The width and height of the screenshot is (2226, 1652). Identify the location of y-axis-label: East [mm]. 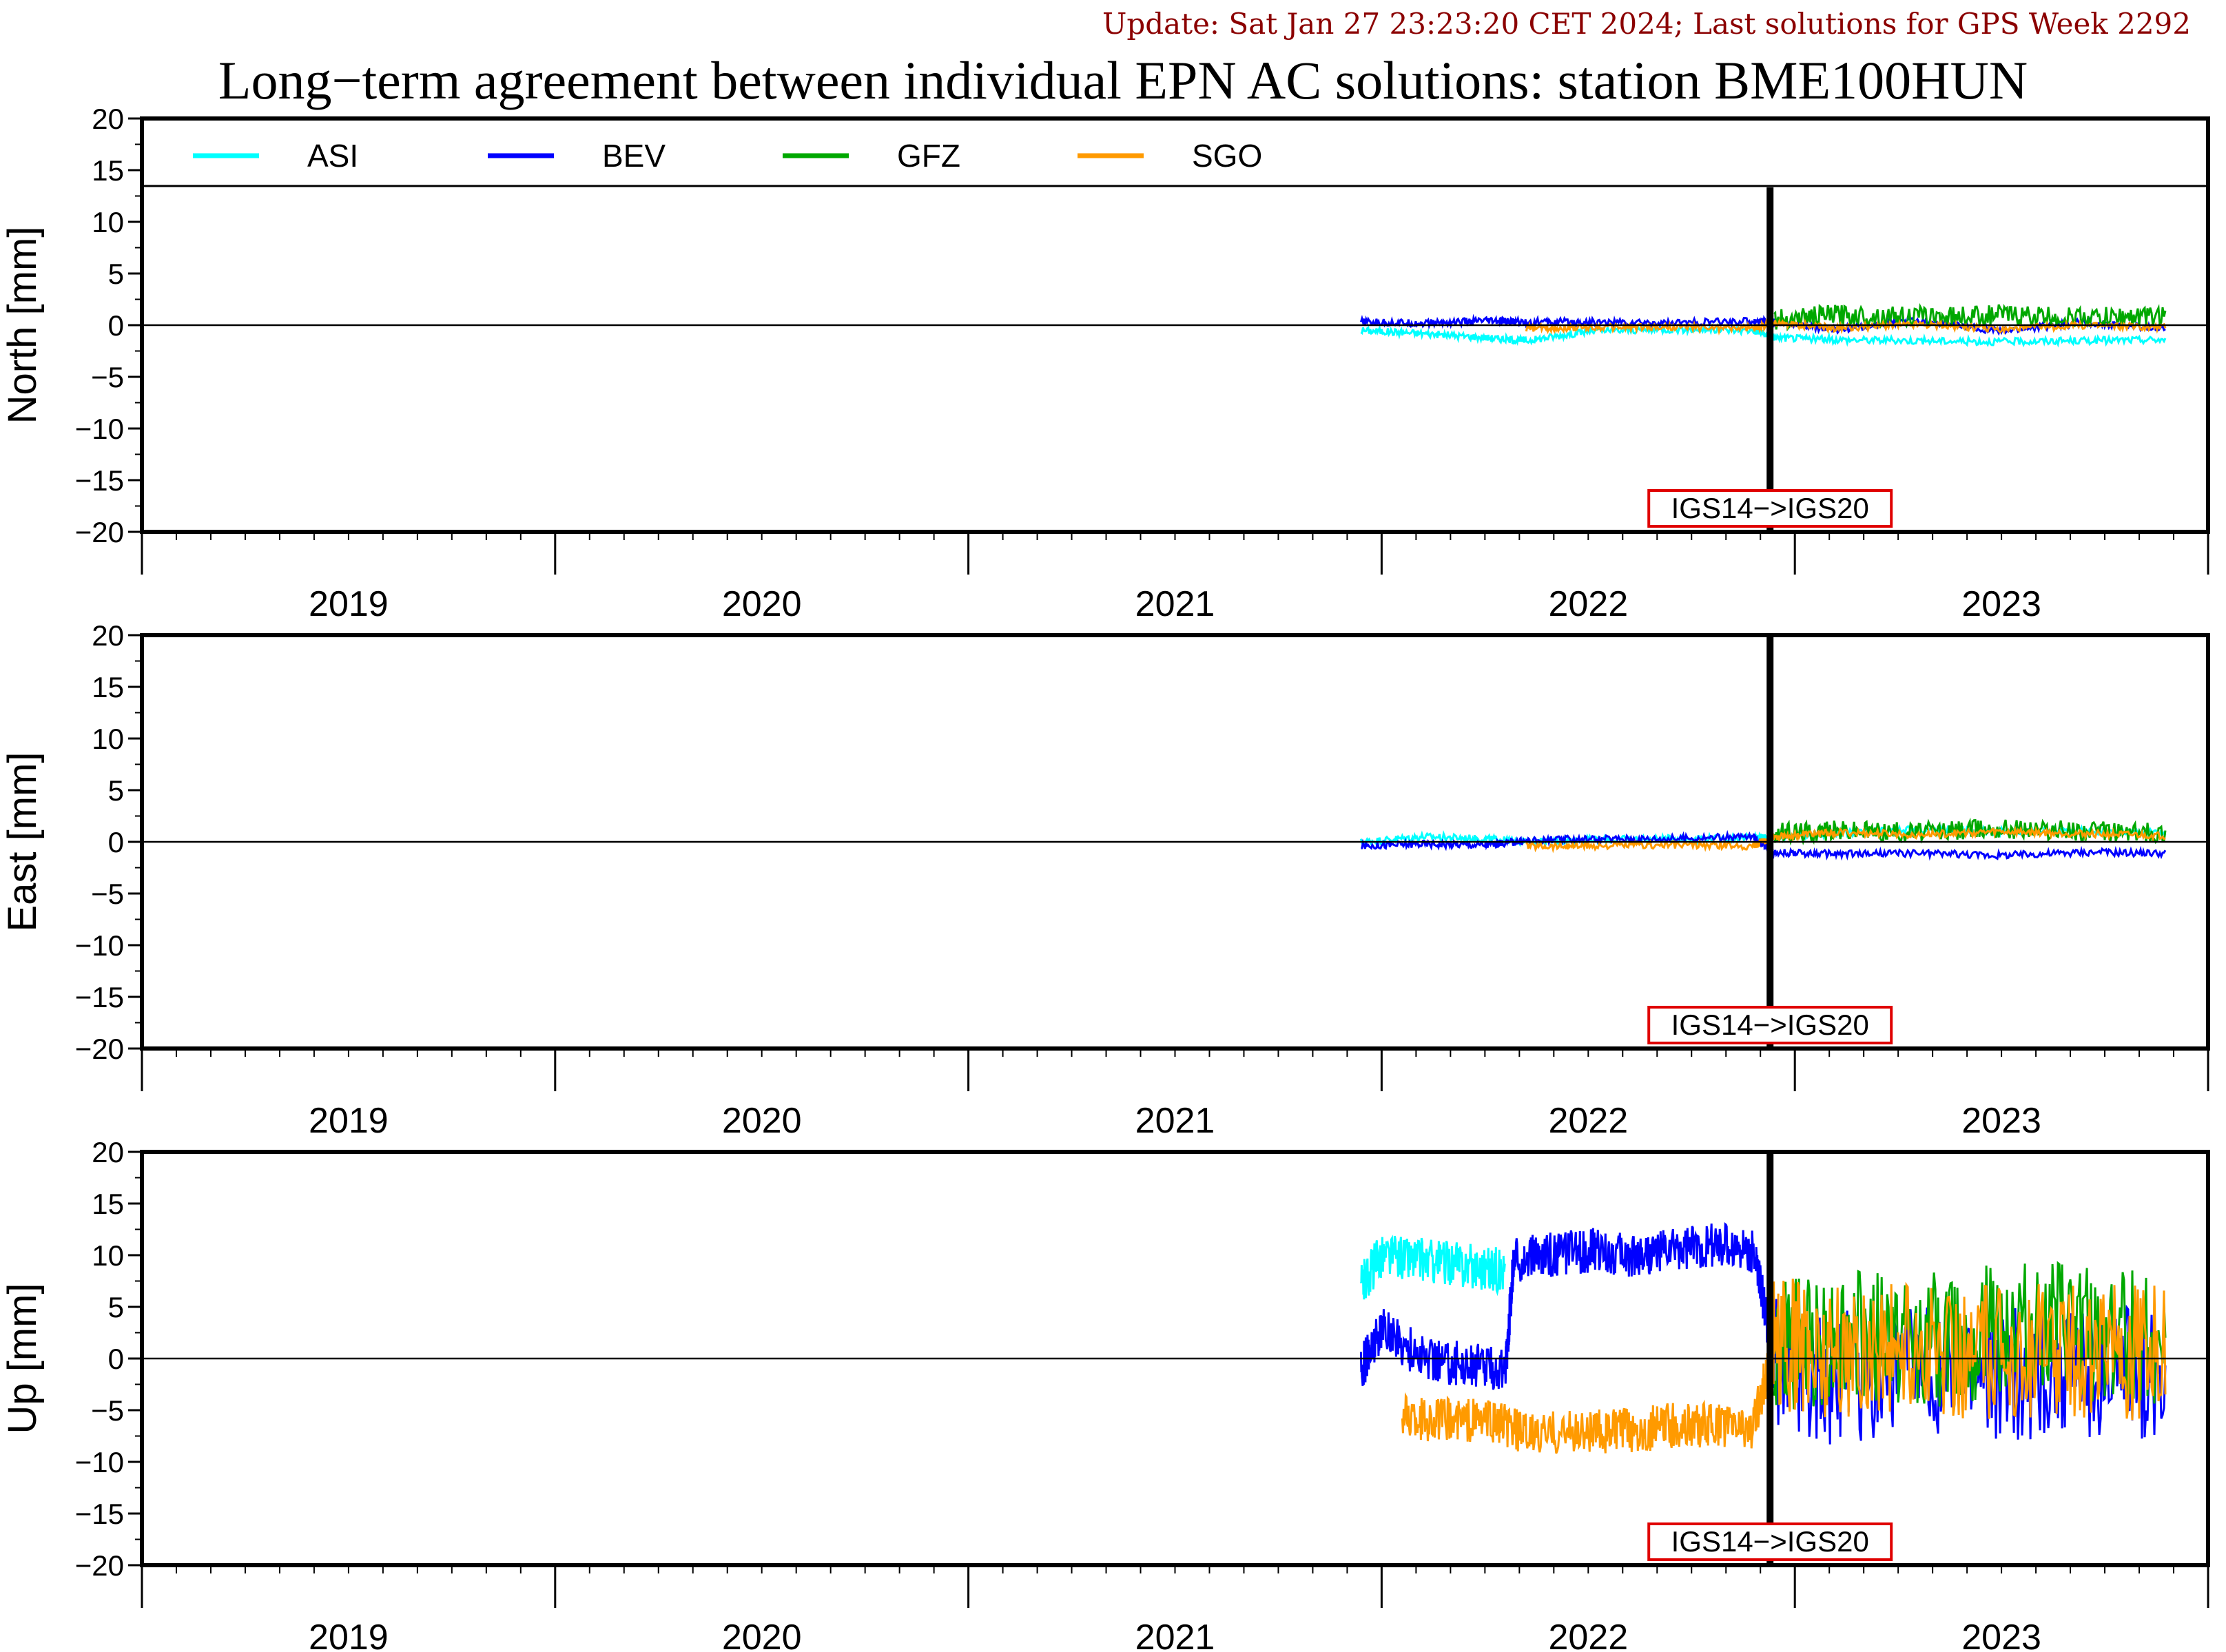
(22, 841).